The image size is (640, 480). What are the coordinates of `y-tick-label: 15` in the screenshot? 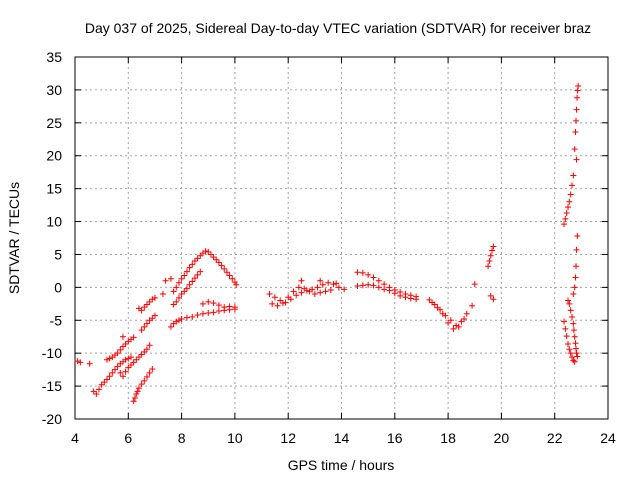 It's located at (54, 189).